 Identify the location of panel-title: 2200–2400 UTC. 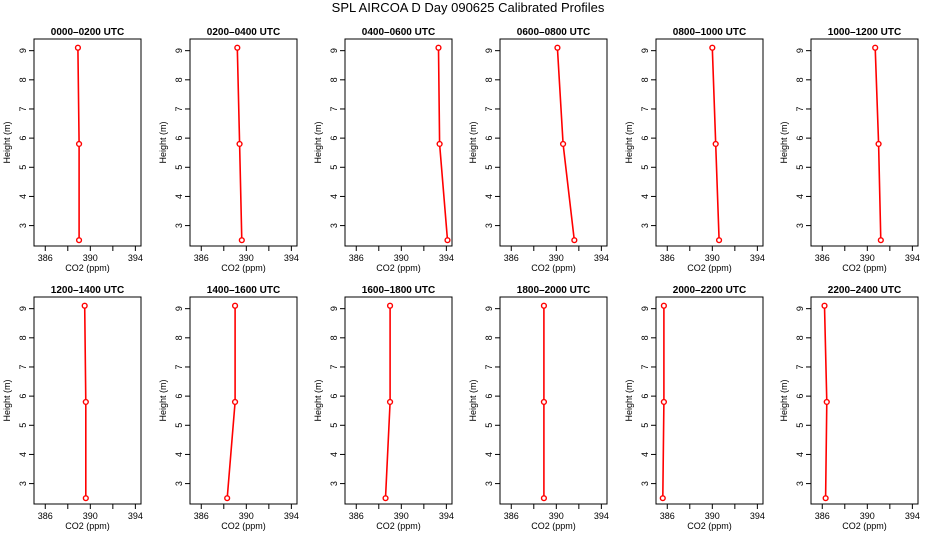
(864, 290).